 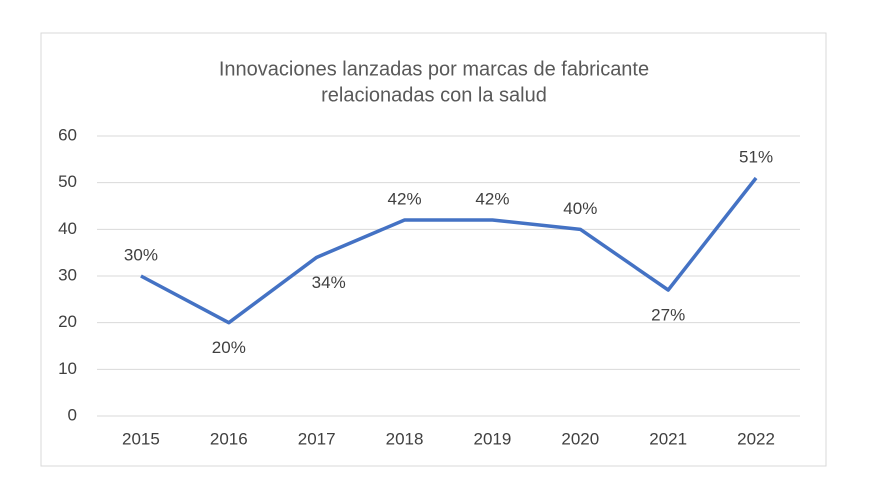 What do you see at coordinates (668, 438) in the screenshot?
I see `x-tick-label: 2021` at bounding box center [668, 438].